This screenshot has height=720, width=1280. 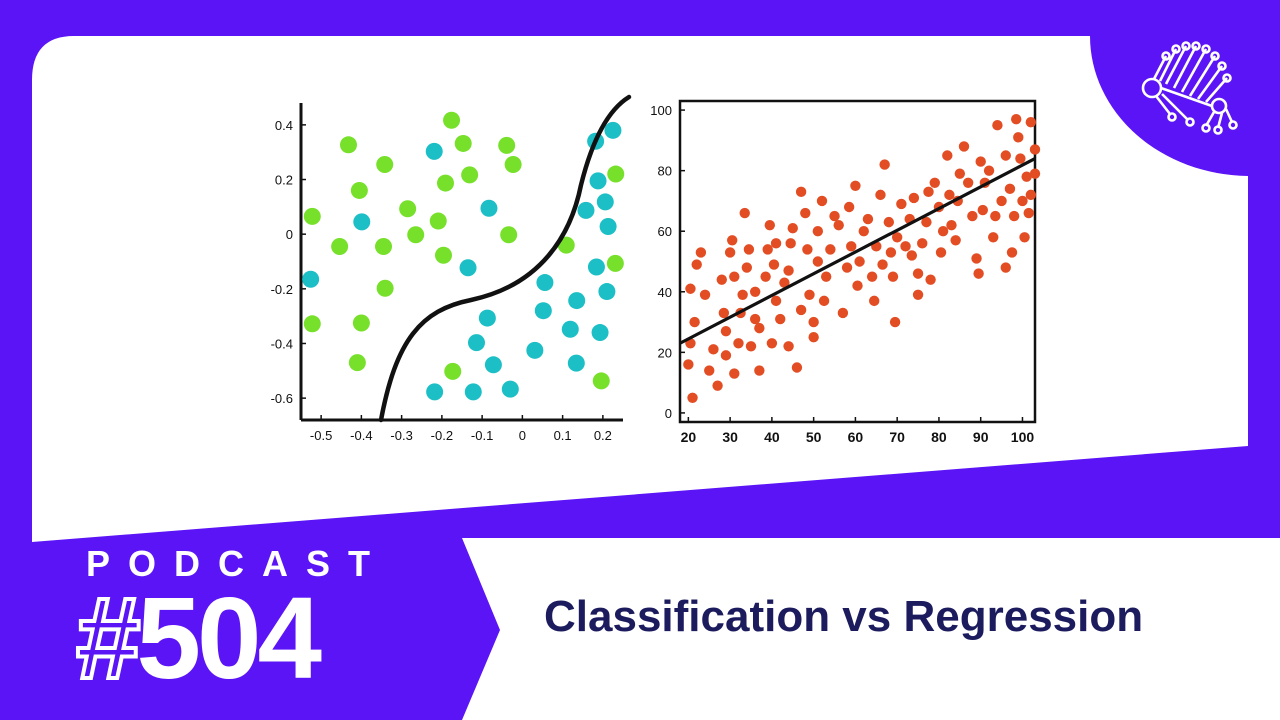 What do you see at coordinates (661, 110) in the screenshot?
I see `y-tick-label: 100` at bounding box center [661, 110].